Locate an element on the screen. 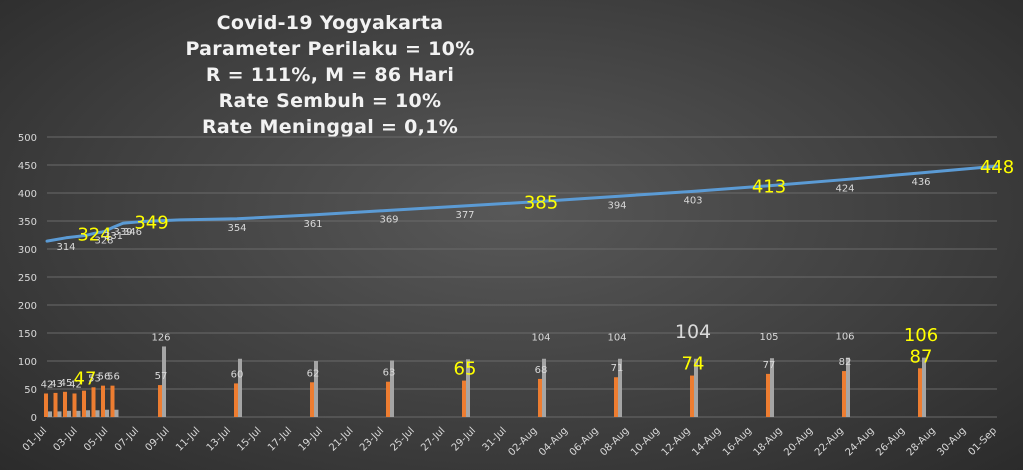 This screenshot has width=1023, height=470. y-tick-label: 450 is located at coordinates (27, 166).